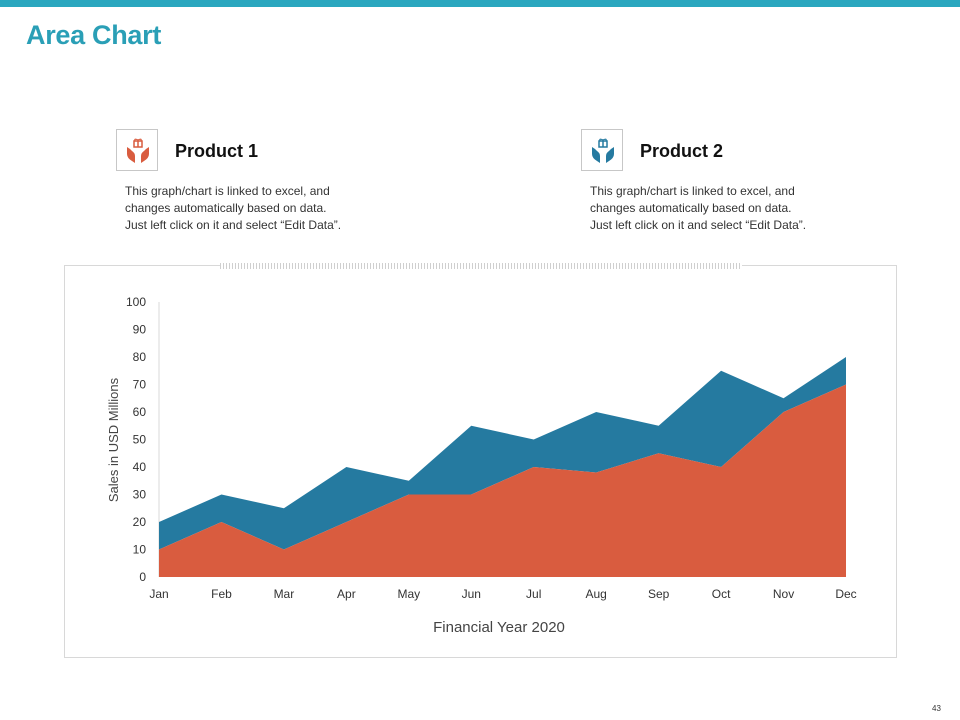  What do you see at coordinates (113, 439) in the screenshot?
I see `y-axis-title: Sales in USD Millions` at bounding box center [113, 439].